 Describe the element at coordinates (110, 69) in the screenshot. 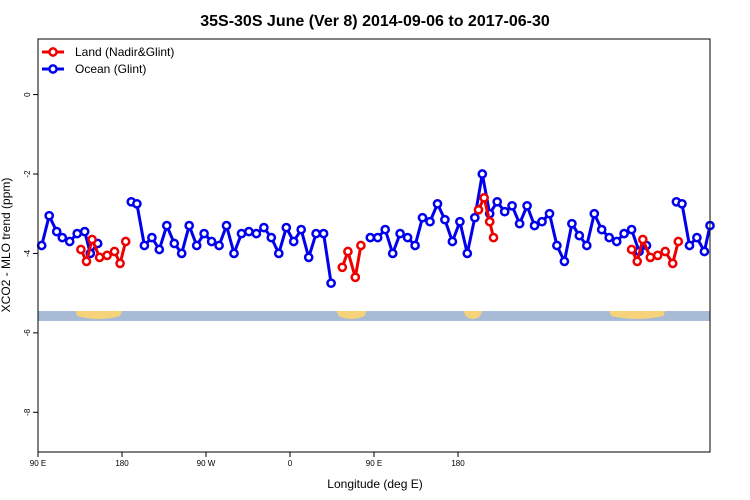

I see `legend-label: Ocean (Glint)` at that location.